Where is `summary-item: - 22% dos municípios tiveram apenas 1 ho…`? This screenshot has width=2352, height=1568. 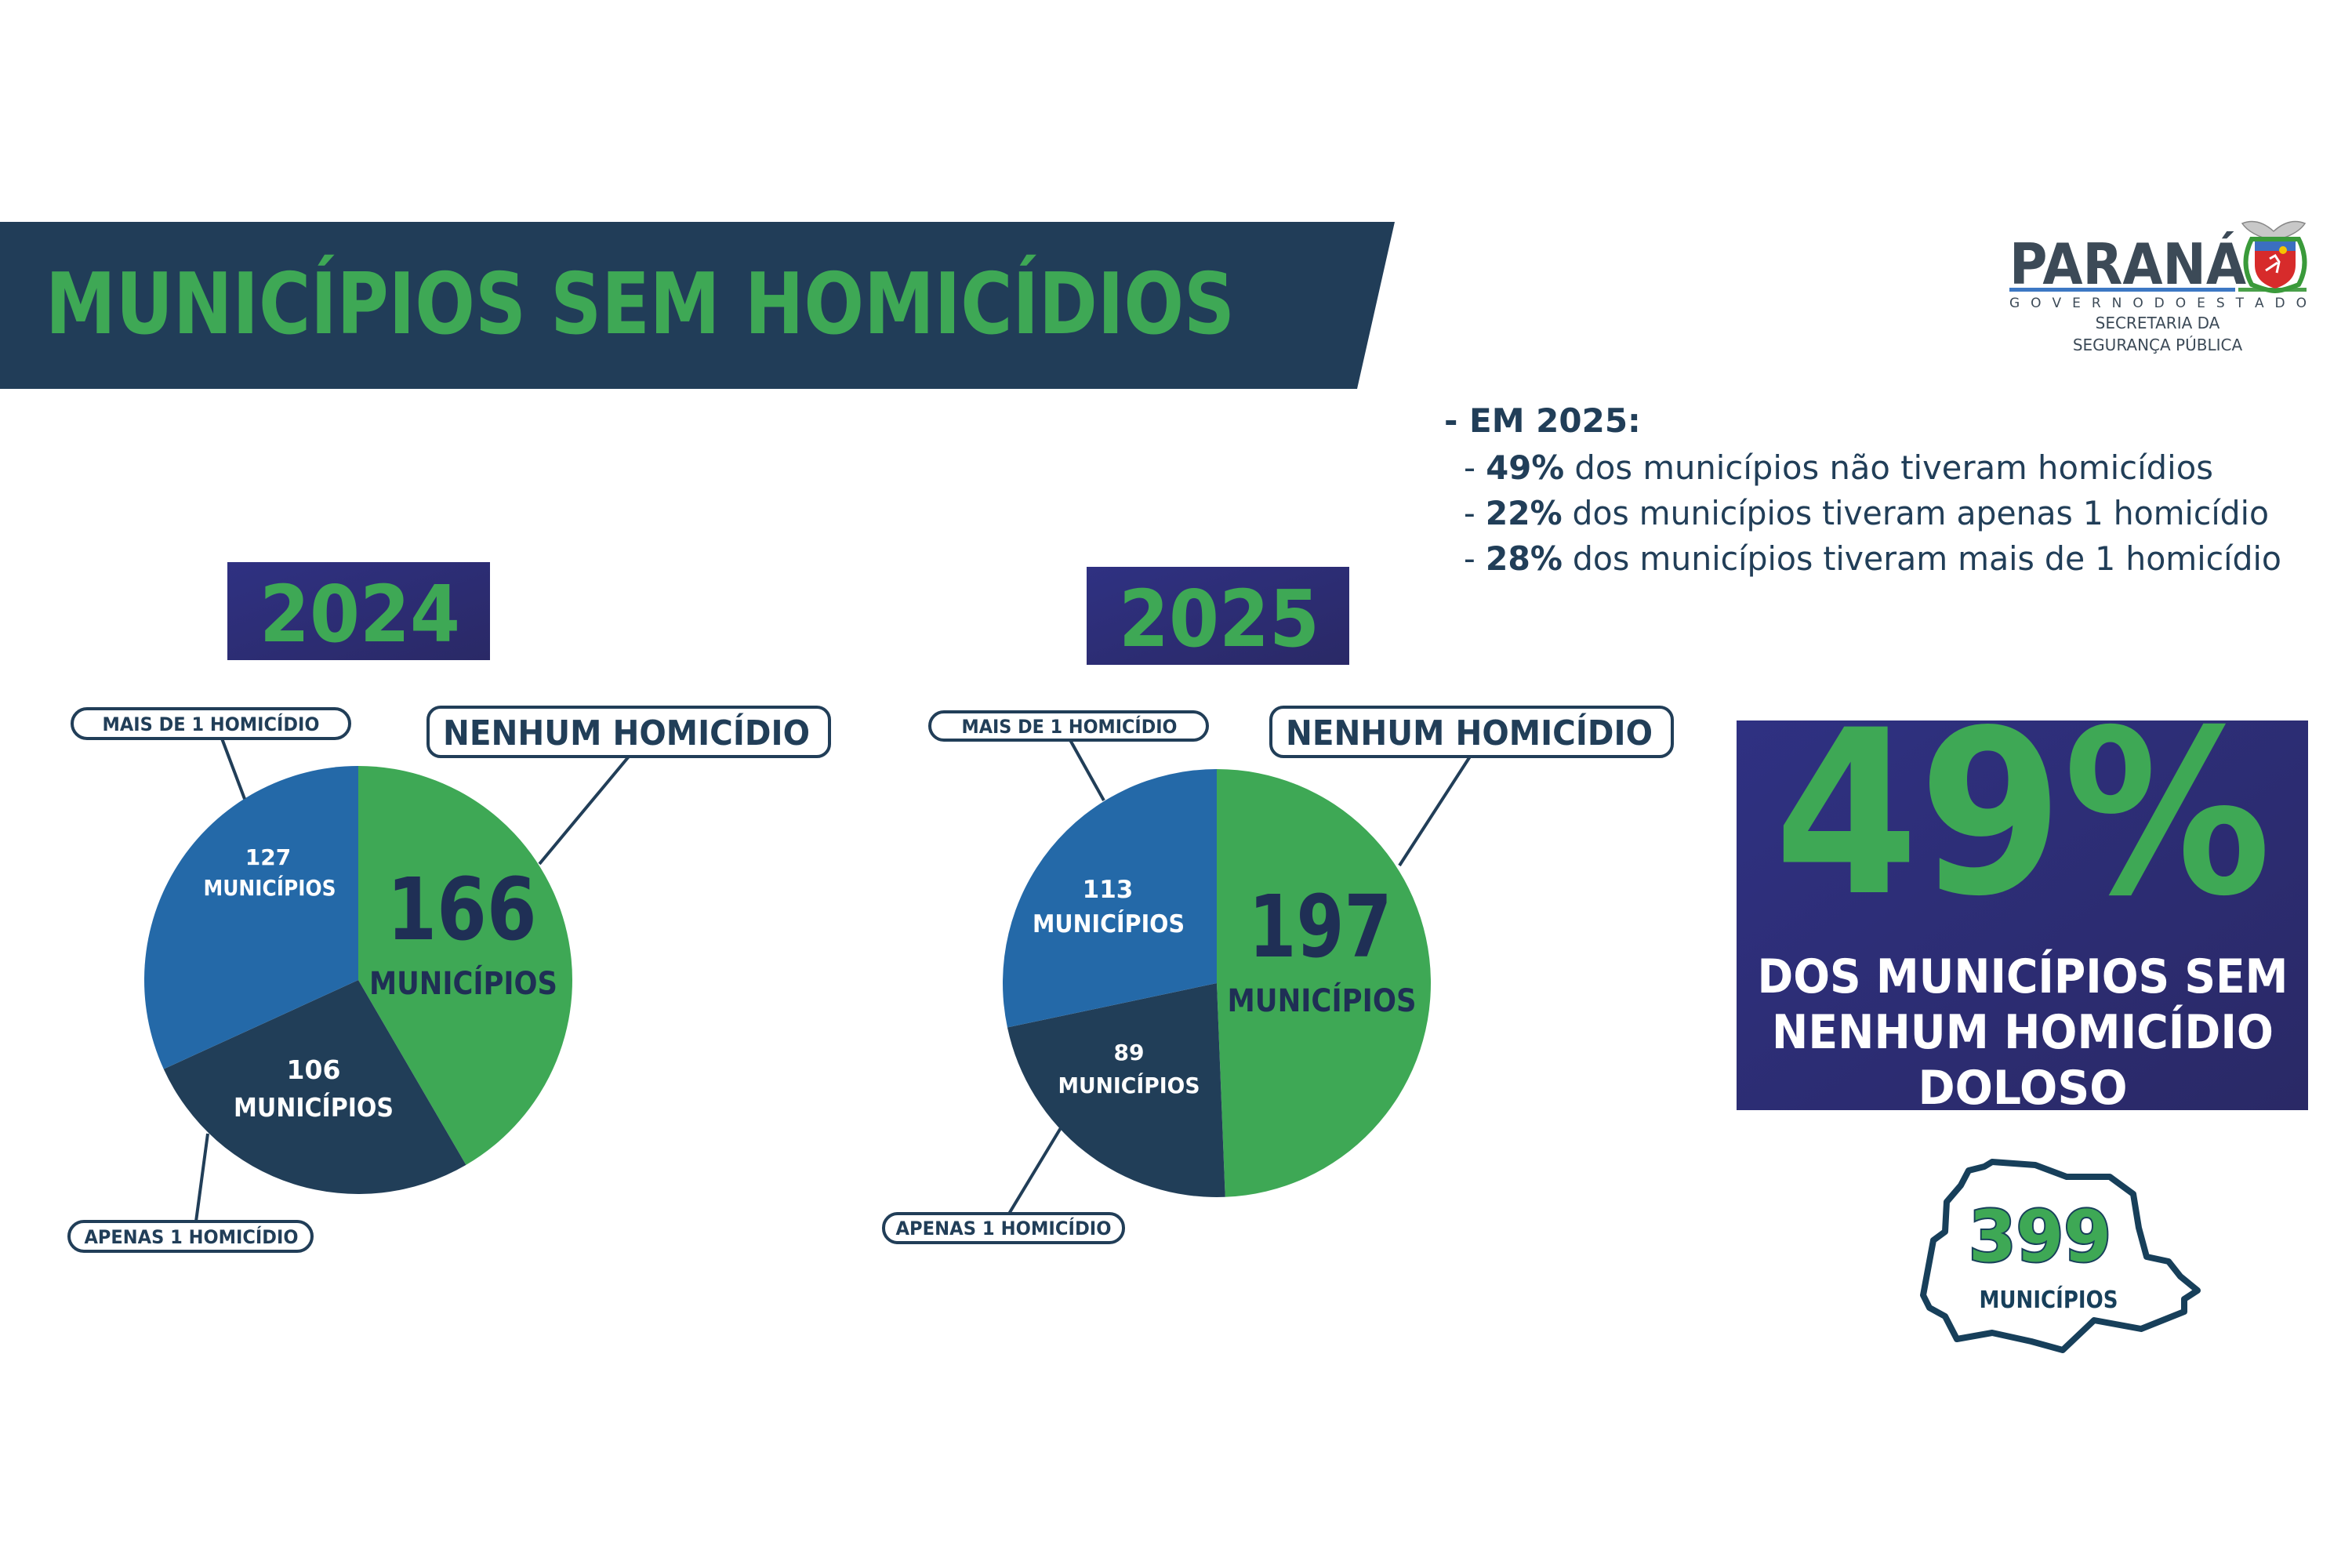 summary-item: - 22% dos municípios tiveram apenas 1 ho… is located at coordinates (1866, 513).